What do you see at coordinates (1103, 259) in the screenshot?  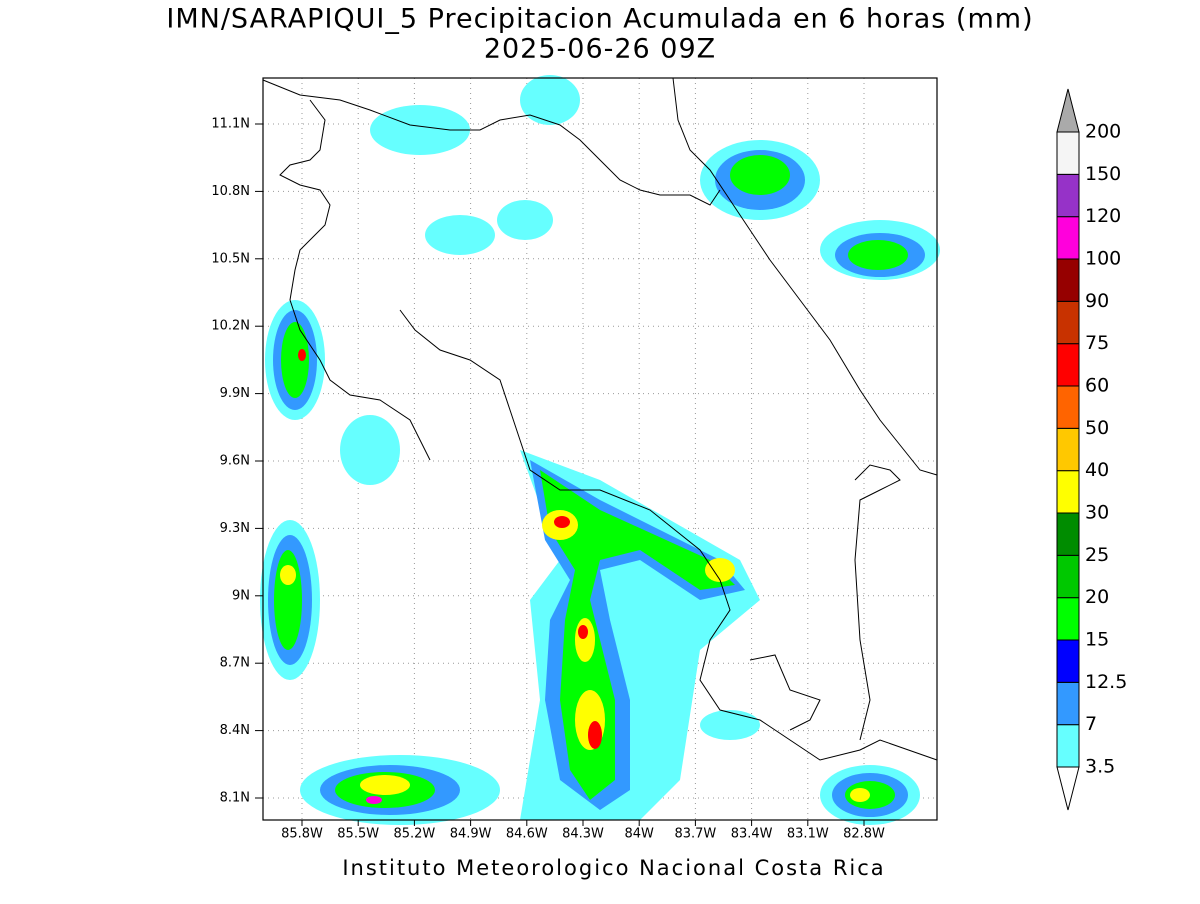 I see `colorbar-label: 100` at bounding box center [1103, 259].